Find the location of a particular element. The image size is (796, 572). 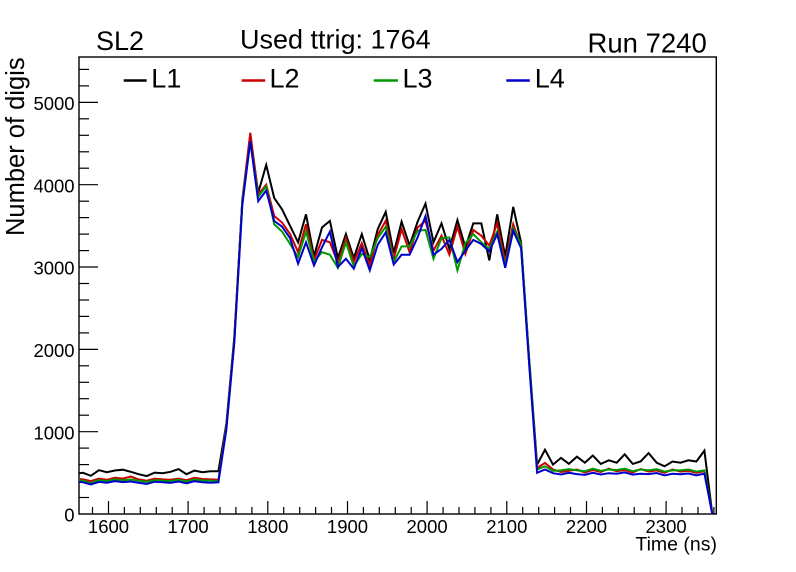

svg-text: 2100 is located at coordinates (506, 526).